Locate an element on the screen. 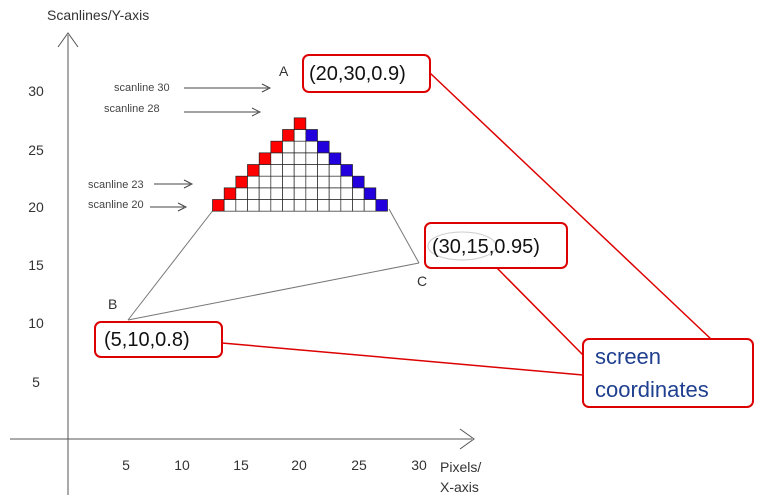  x-axis-title-line2: X-axis is located at coordinates (459, 487).